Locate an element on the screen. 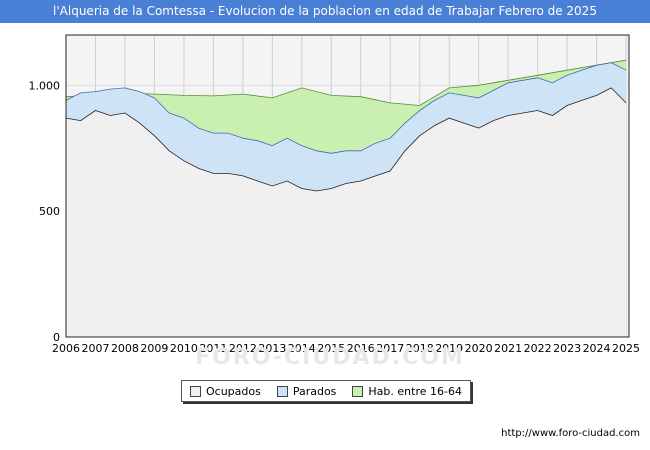 The width and height of the screenshot is (650, 450). x-tick-label-2015: 2015 is located at coordinates (331, 348).